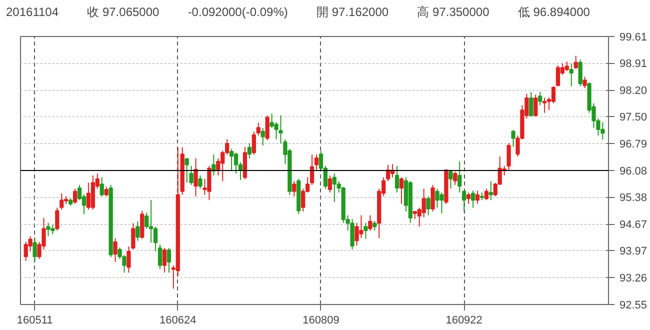 This screenshot has width=650, height=330. Describe the element at coordinates (634, 144) in the screenshot. I see `y-tick-label: 96.79` at that location.